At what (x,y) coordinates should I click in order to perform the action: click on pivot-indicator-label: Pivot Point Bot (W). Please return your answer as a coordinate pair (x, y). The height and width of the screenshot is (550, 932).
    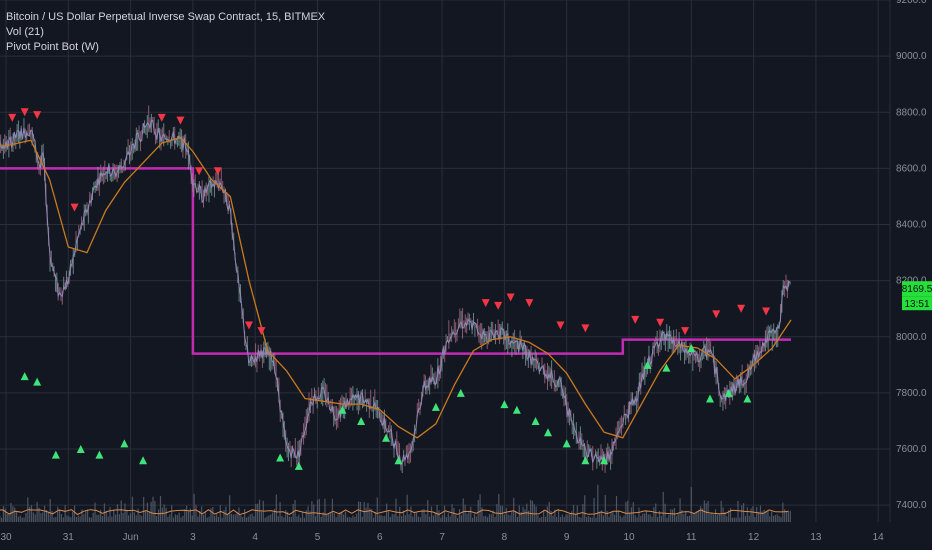
    Looking at the image, I should click on (52, 47).